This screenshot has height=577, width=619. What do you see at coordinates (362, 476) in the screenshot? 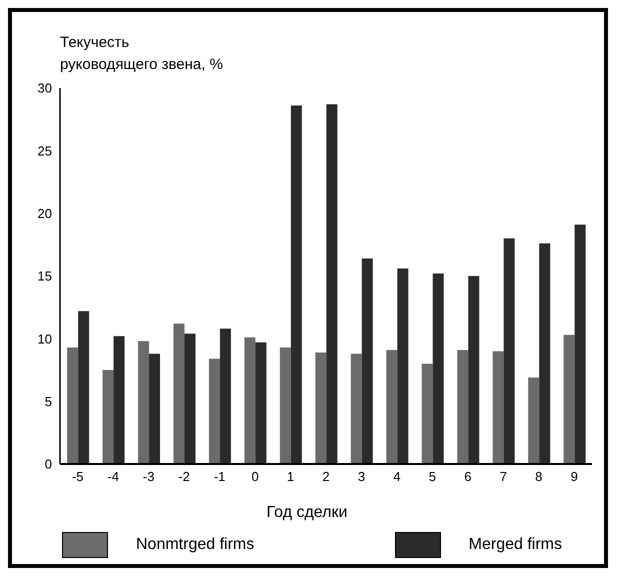
I see `x-tick-label: 3` at bounding box center [362, 476].